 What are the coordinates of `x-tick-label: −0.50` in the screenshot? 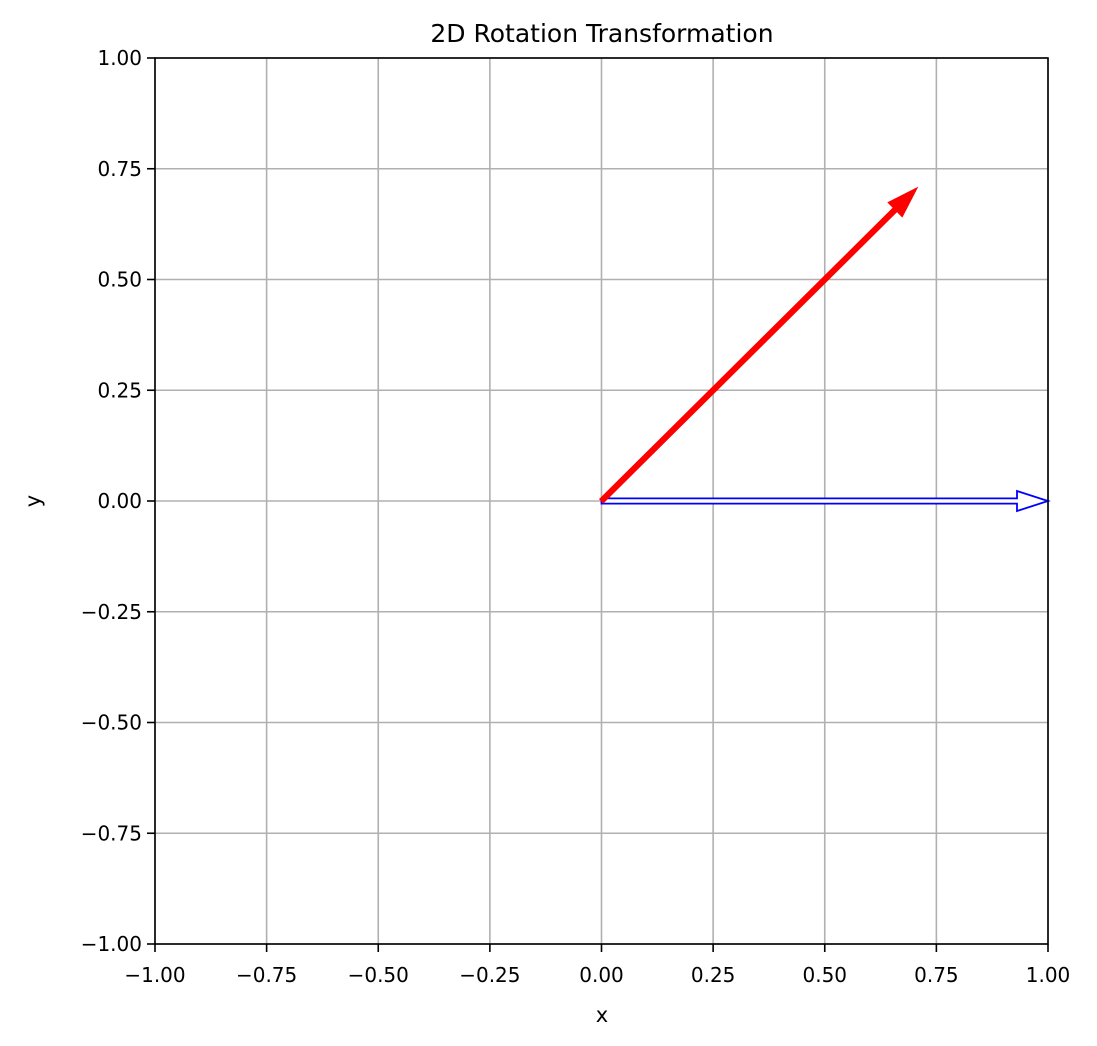 It's located at (378, 975).